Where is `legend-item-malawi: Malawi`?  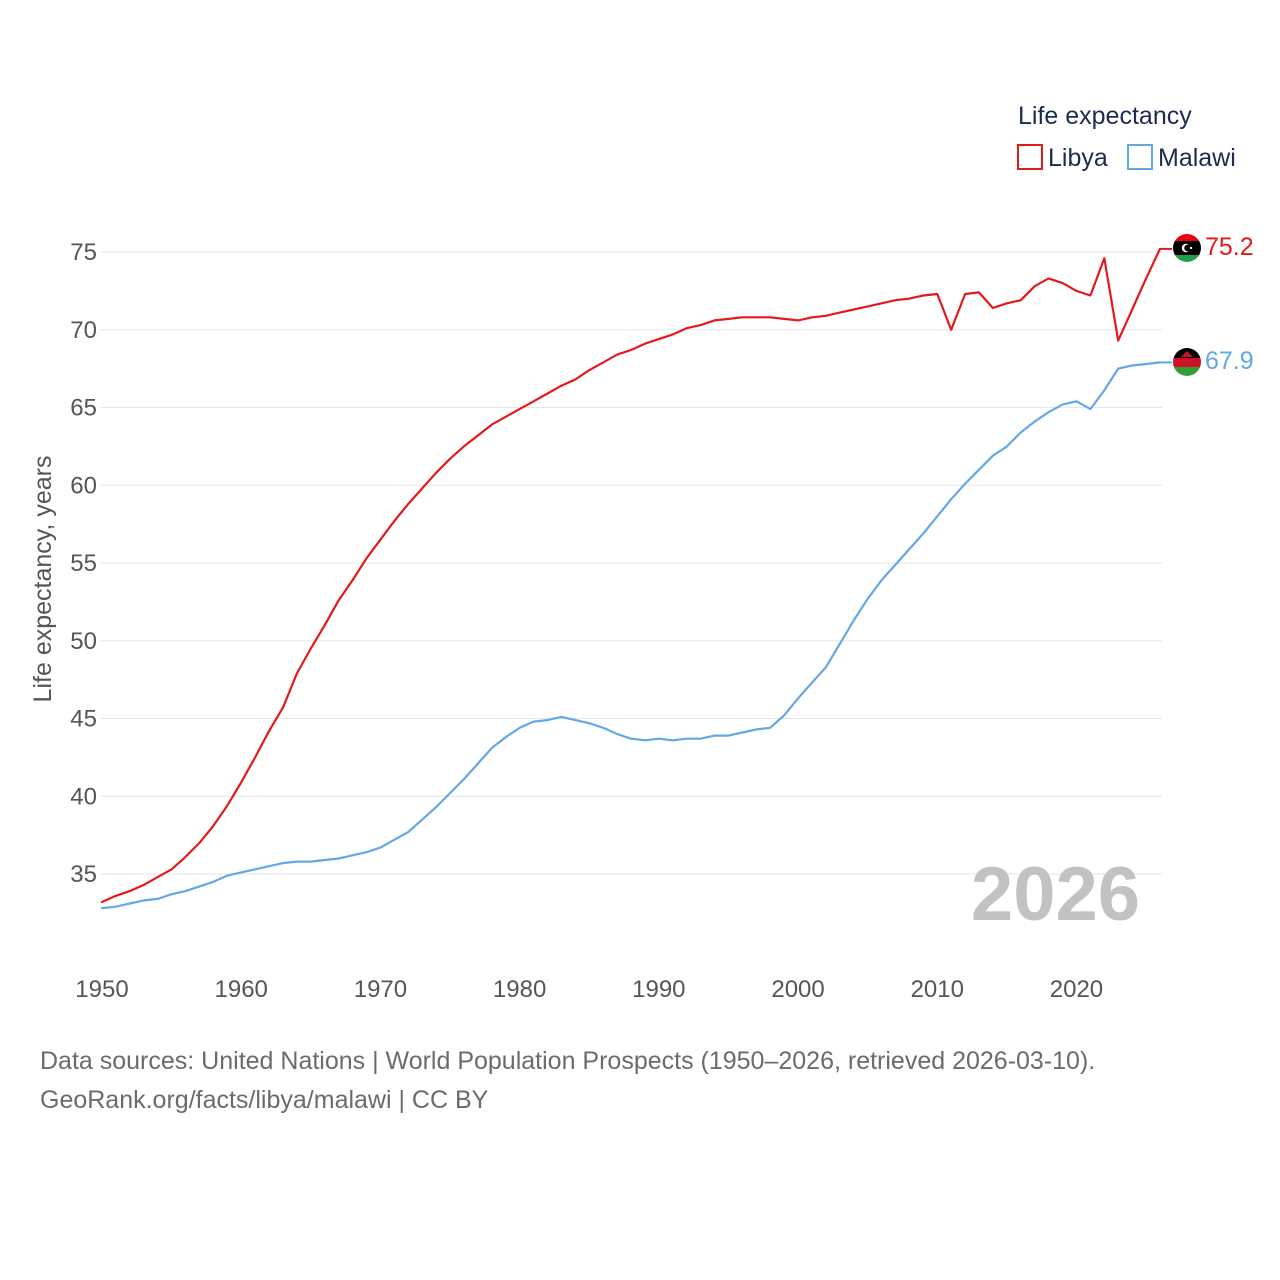
legend-item-malawi: Malawi is located at coordinates (1181, 158).